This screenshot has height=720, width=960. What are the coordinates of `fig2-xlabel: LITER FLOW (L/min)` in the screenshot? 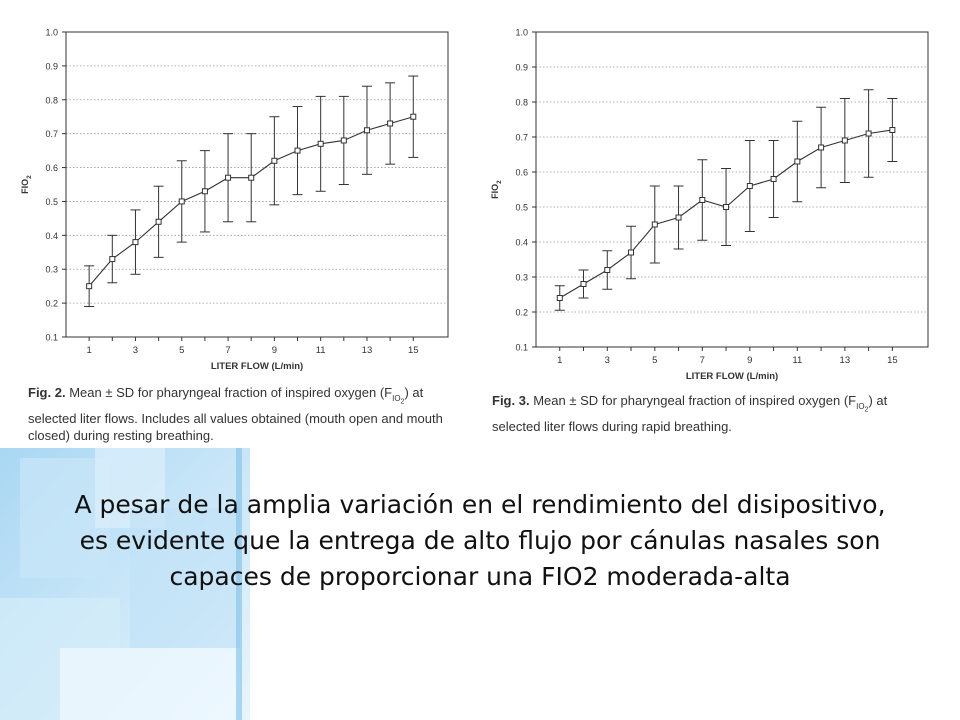 It's located at (257, 366).